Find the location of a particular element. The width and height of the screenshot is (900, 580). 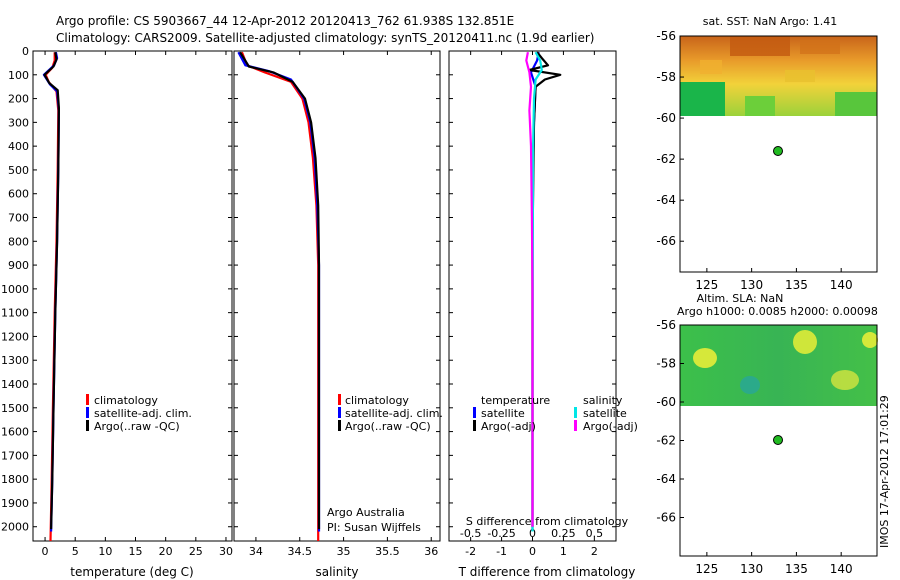

y-tick-label: 900 is located at coordinates (18, 265).